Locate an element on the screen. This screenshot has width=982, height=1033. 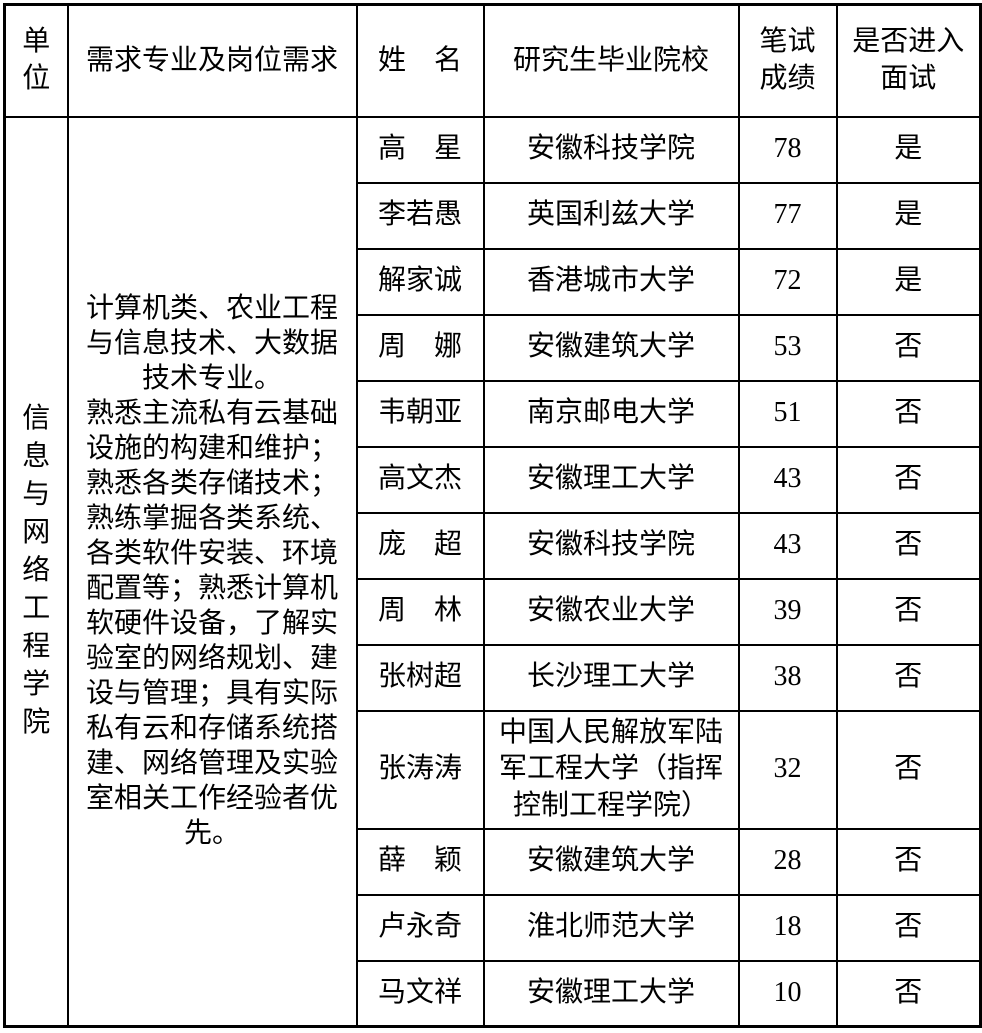
header-graduate-school: 研究生毕业院校 is located at coordinates (611, 60).